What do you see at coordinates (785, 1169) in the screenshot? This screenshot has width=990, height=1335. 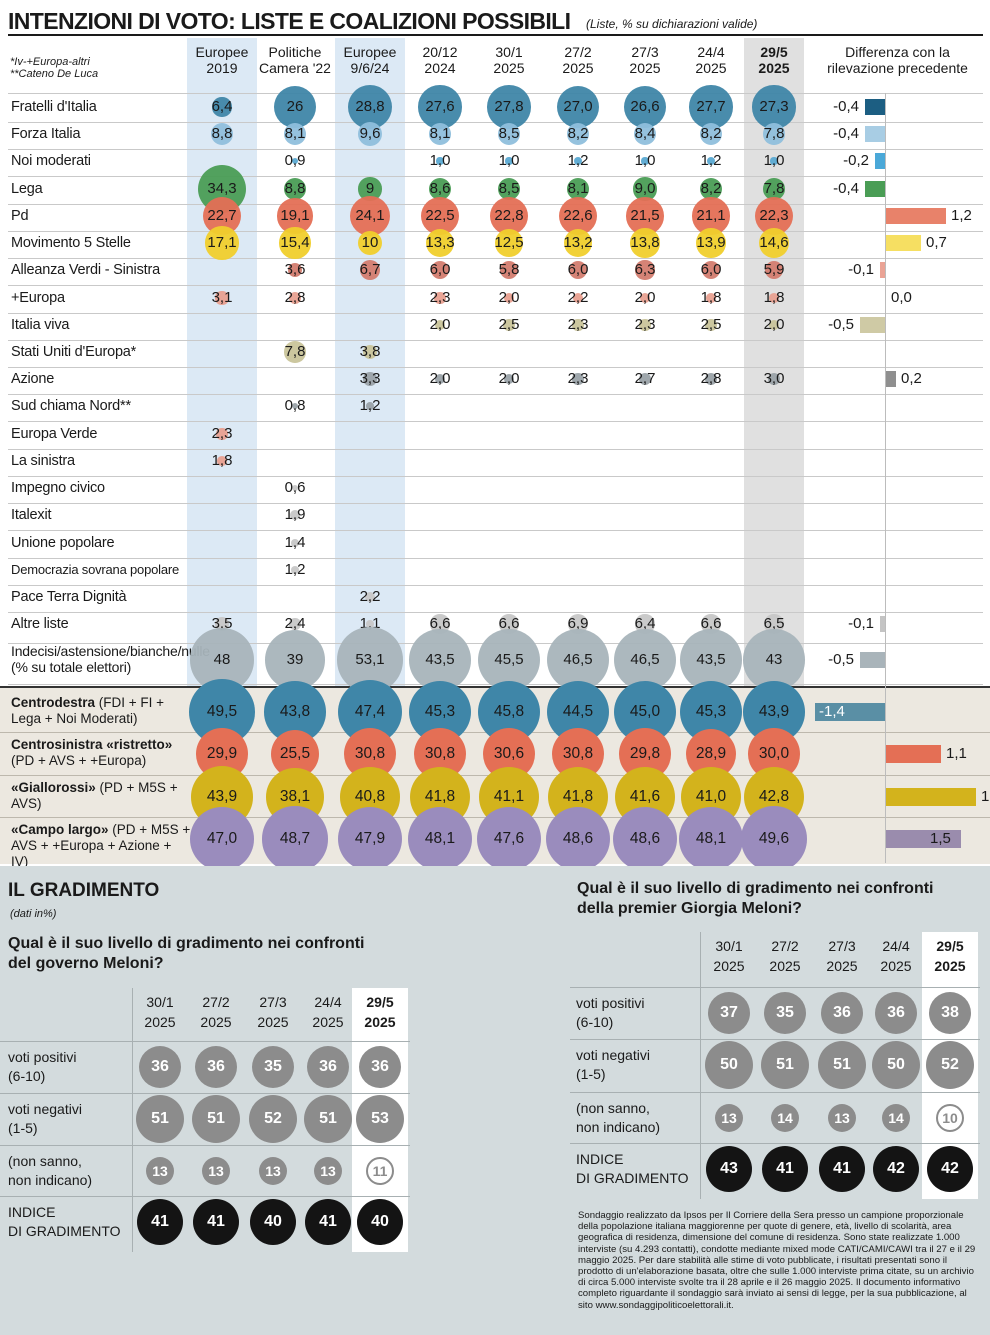 I see `grad-circle-idx: 41` at bounding box center [785, 1169].